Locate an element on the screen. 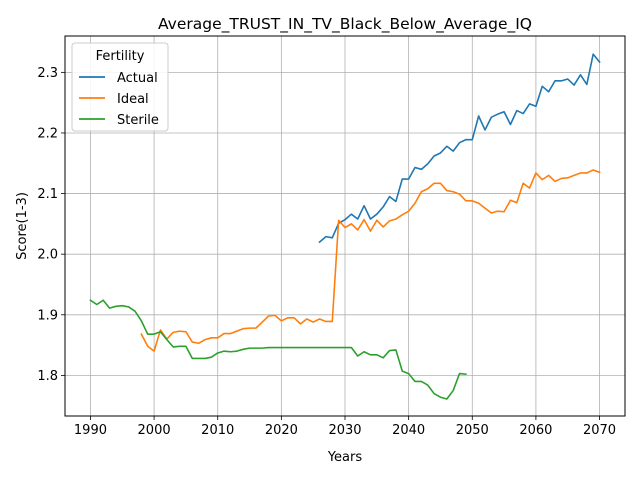 This screenshot has height=480, width=640. y-tick-label: 1.9 is located at coordinates (47, 315).